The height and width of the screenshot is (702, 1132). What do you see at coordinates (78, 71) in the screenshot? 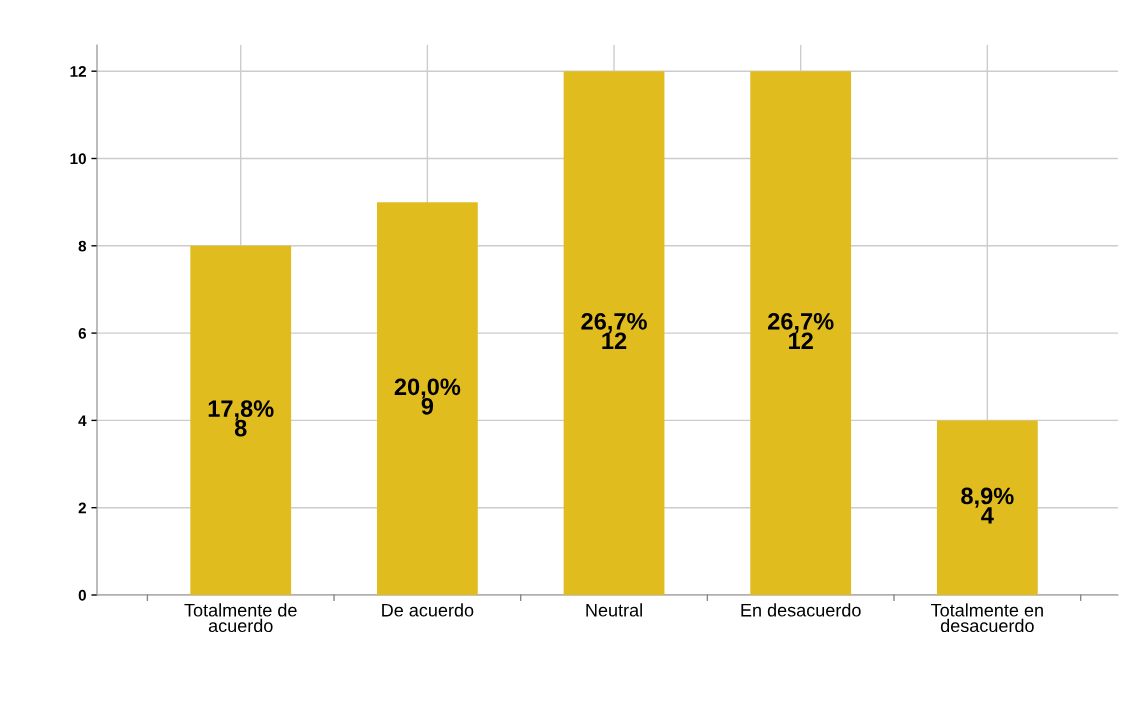
I see `y-tick-label: 12` at bounding box center [78, 71].